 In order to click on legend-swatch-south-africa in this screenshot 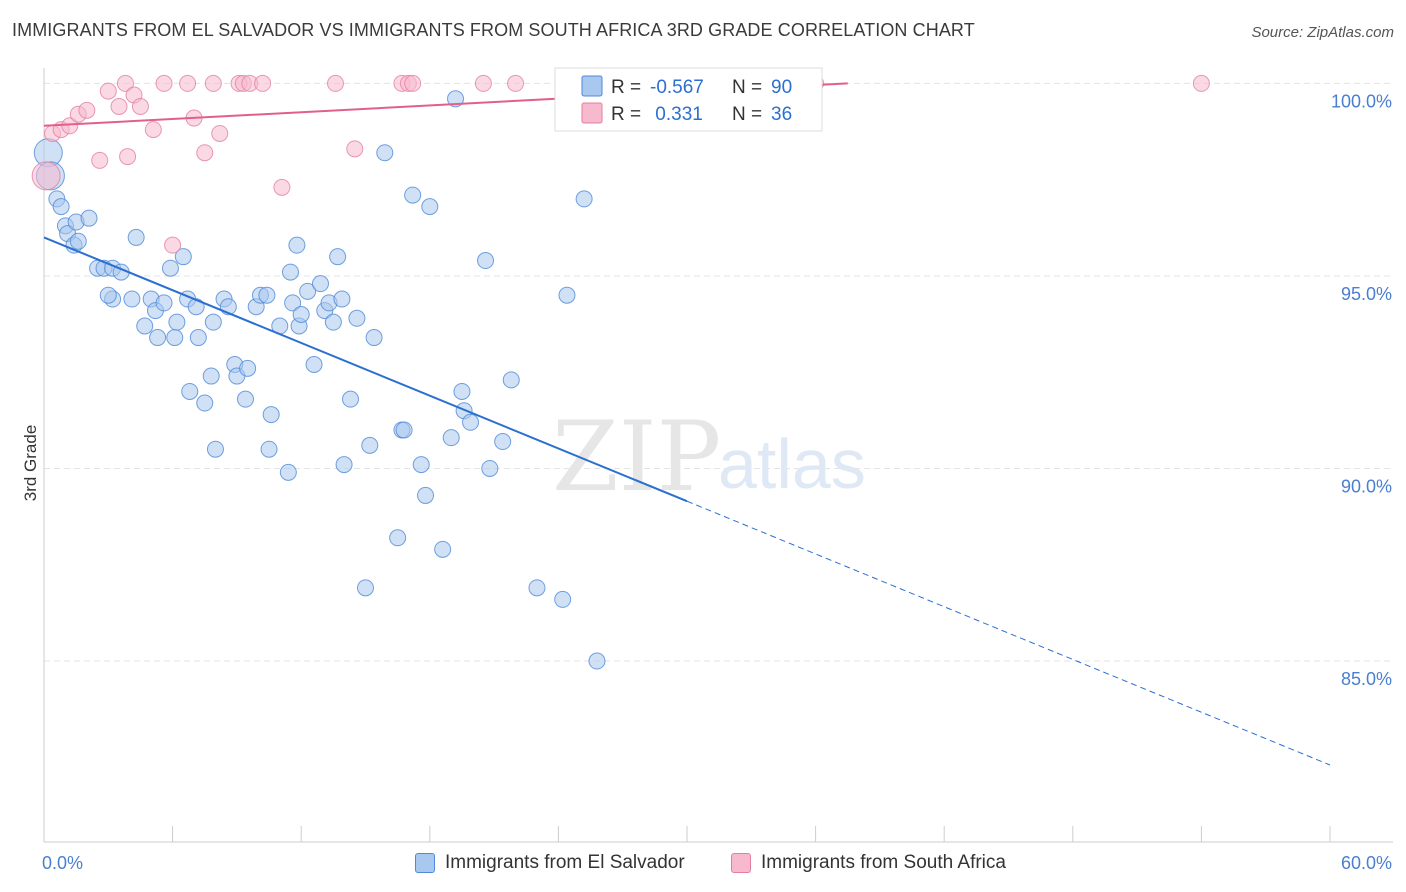, I will do `click(741, 863)`.